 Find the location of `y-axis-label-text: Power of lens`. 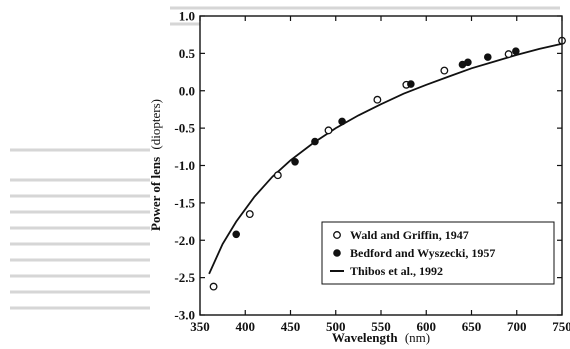

y-axis-label-text: Power of lens is located at coordinates (155, 194).